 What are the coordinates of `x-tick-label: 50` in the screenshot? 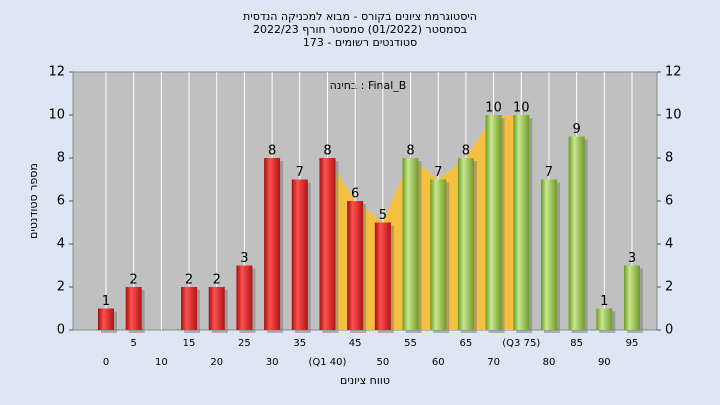 It's located at (382, 362).